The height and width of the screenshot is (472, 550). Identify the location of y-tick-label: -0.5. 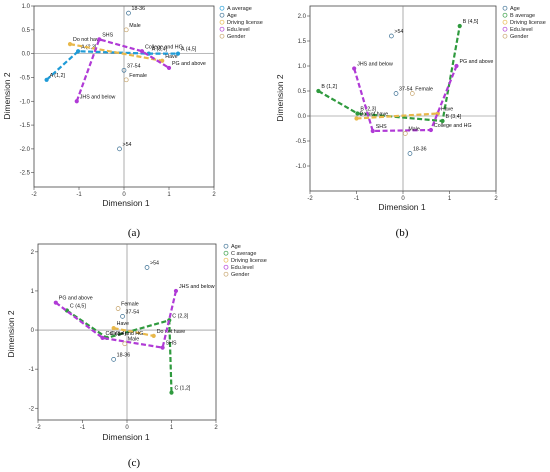
(301, 142).